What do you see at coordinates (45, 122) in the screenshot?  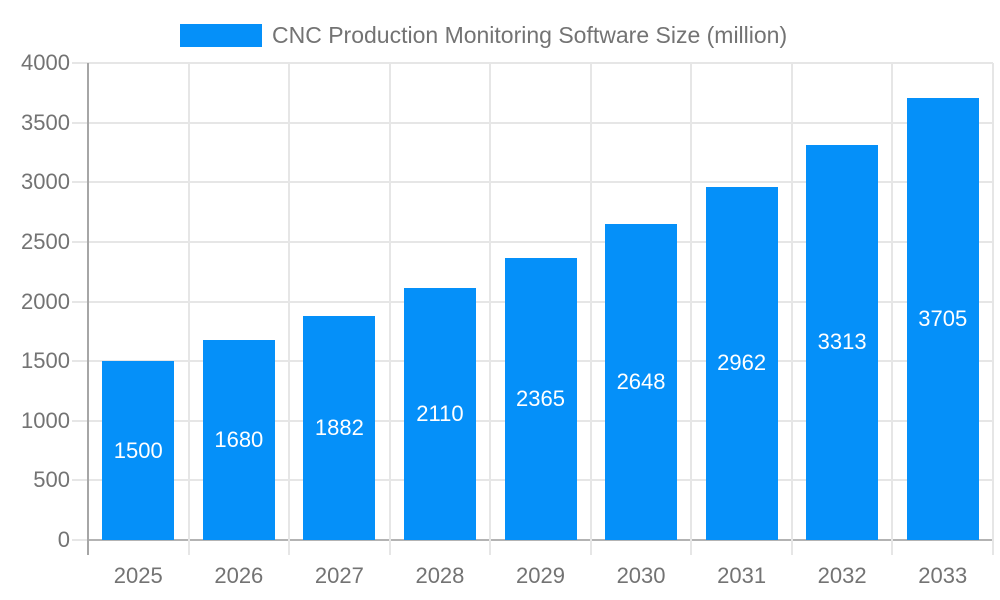 I see `y-axis-label: 3500` at bounding box center [45, 122].